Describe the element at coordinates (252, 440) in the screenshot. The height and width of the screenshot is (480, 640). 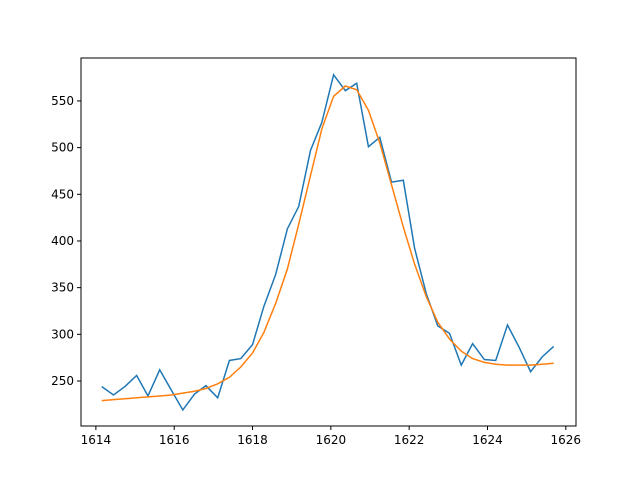
I see `x-tick-label: 1618` at that location.